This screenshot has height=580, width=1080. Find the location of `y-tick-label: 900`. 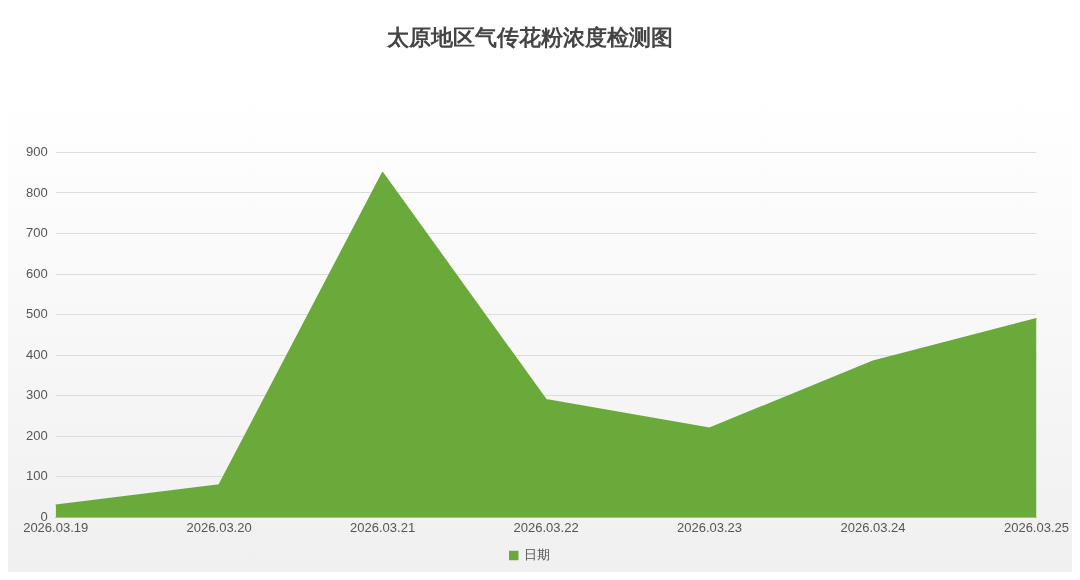

y-tick-label: 900 is located at coordinates (36, 151).